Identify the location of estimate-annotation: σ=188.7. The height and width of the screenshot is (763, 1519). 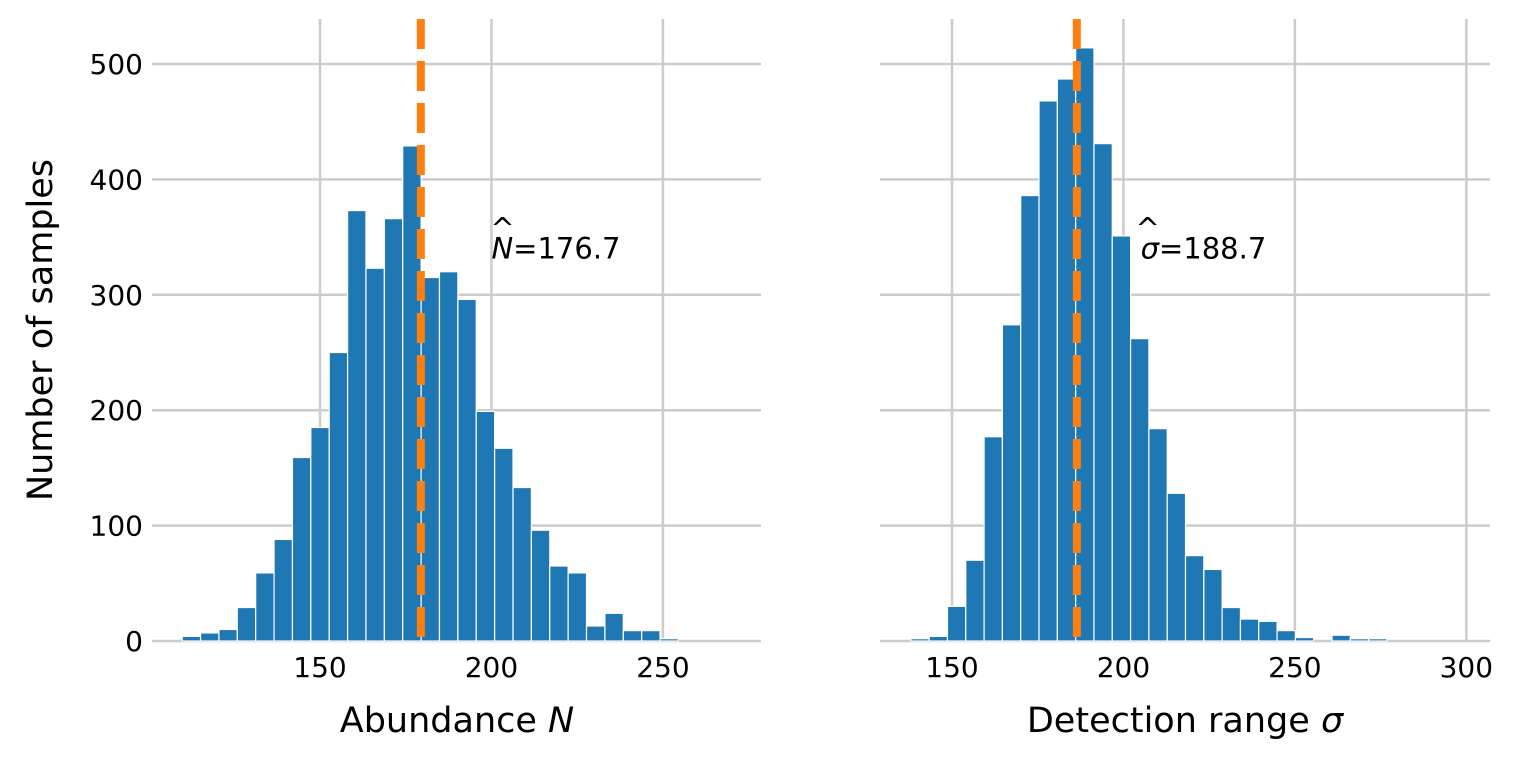
(1204, 249).